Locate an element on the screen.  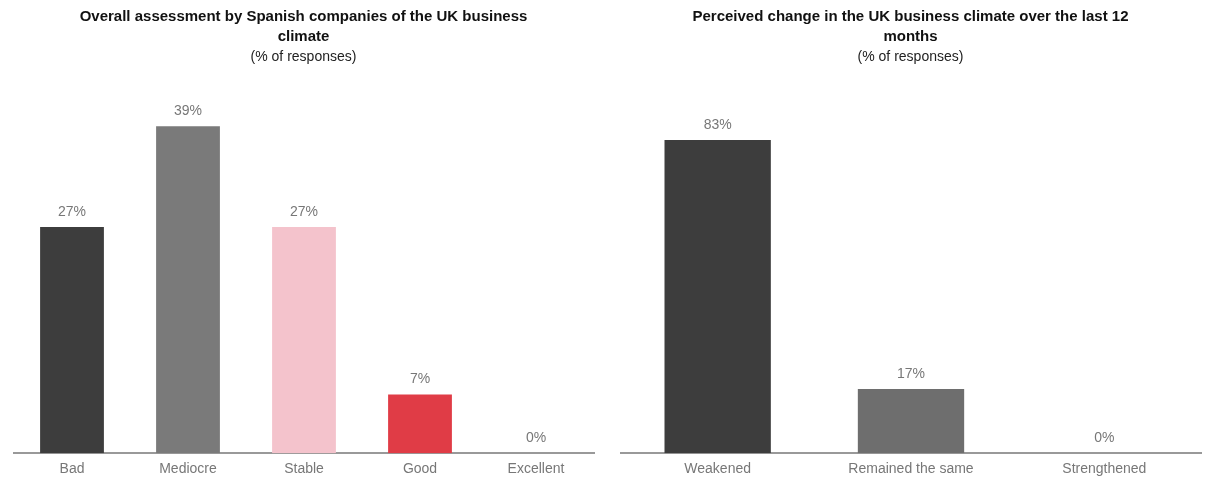
data-label: 17% is located at coordinates (910, 372).